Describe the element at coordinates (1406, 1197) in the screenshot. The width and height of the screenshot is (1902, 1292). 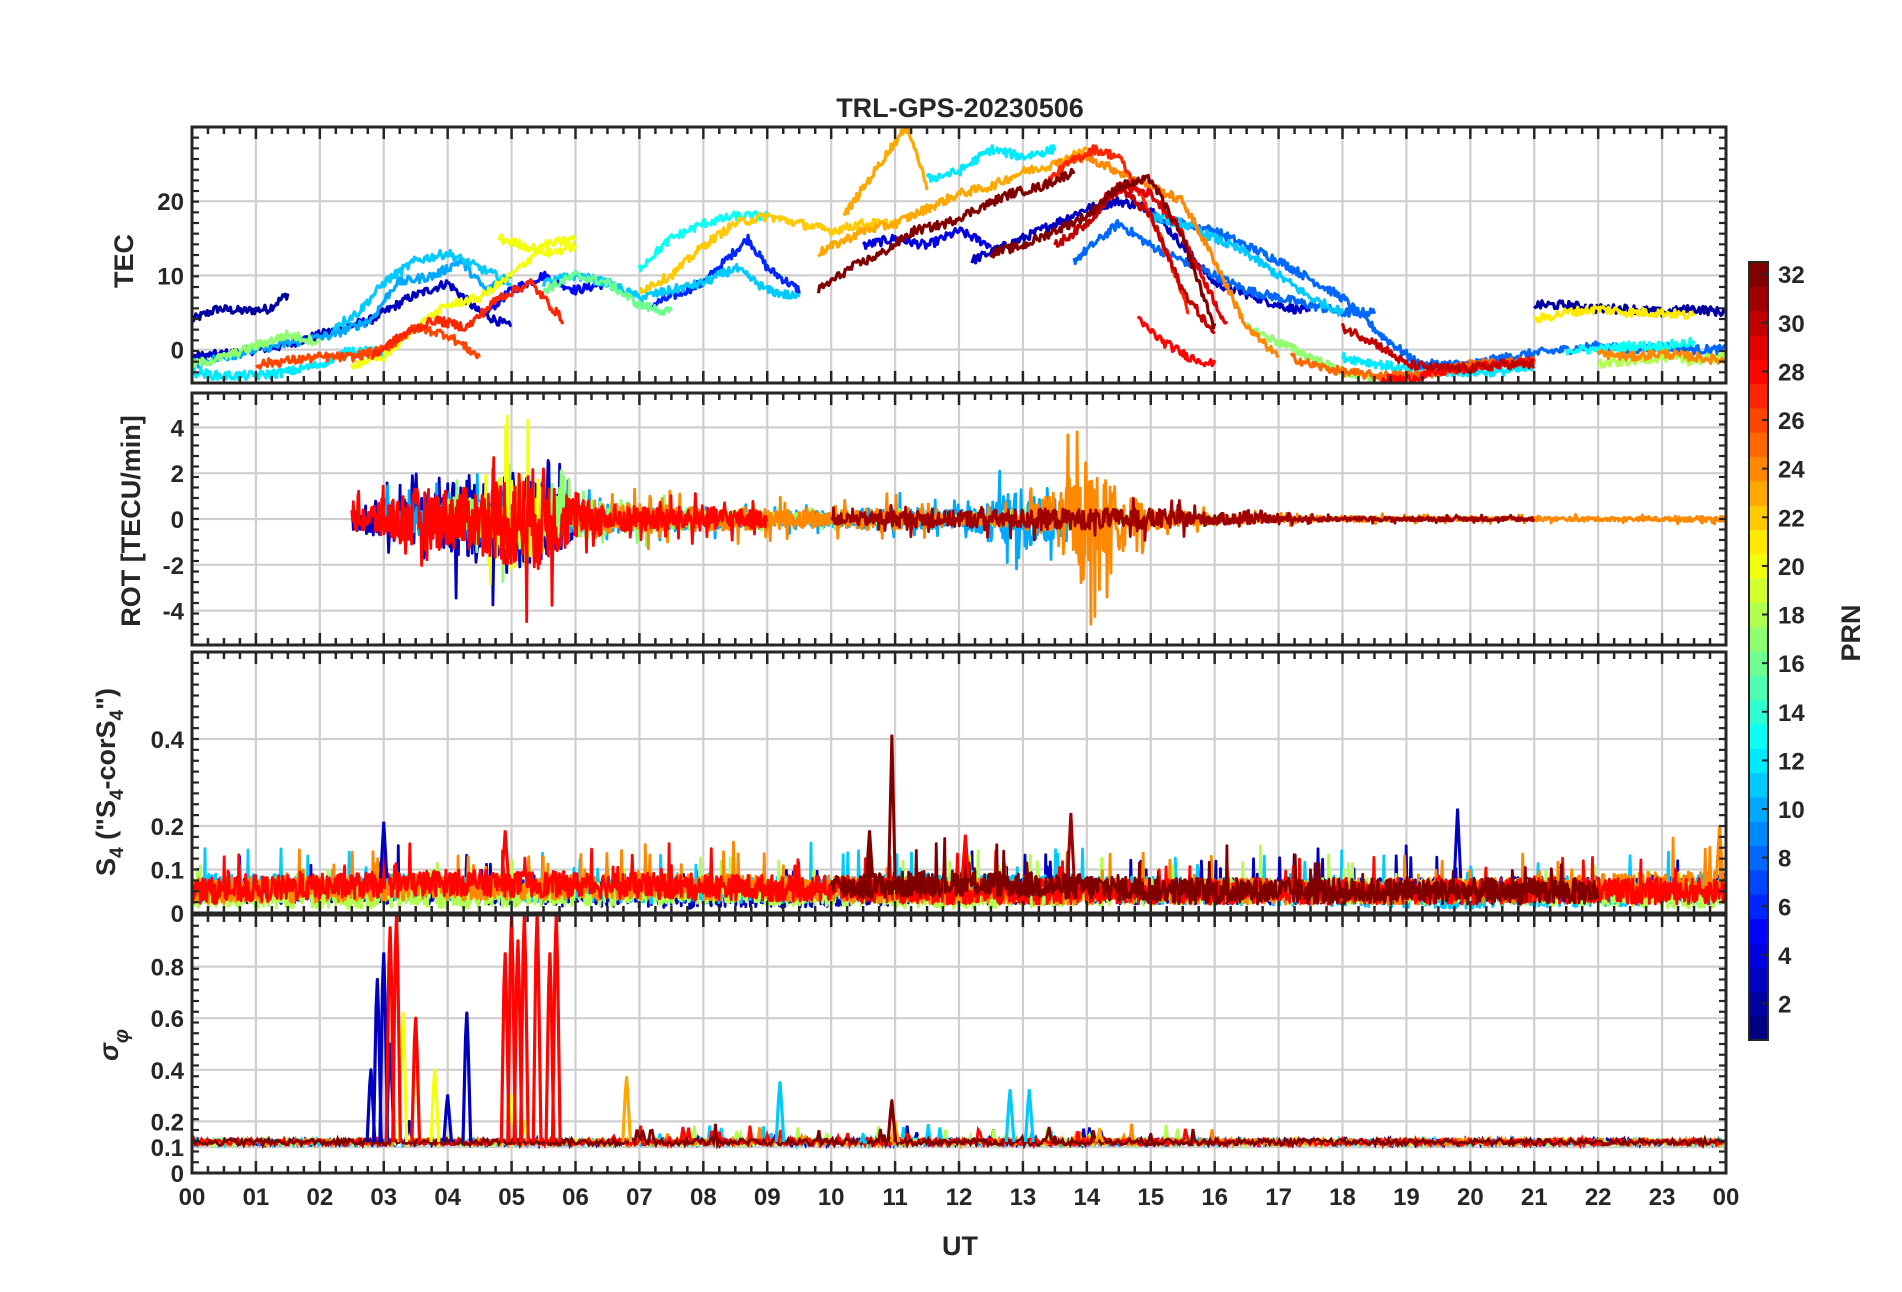
I see `x-tick-label: 19` at that location.